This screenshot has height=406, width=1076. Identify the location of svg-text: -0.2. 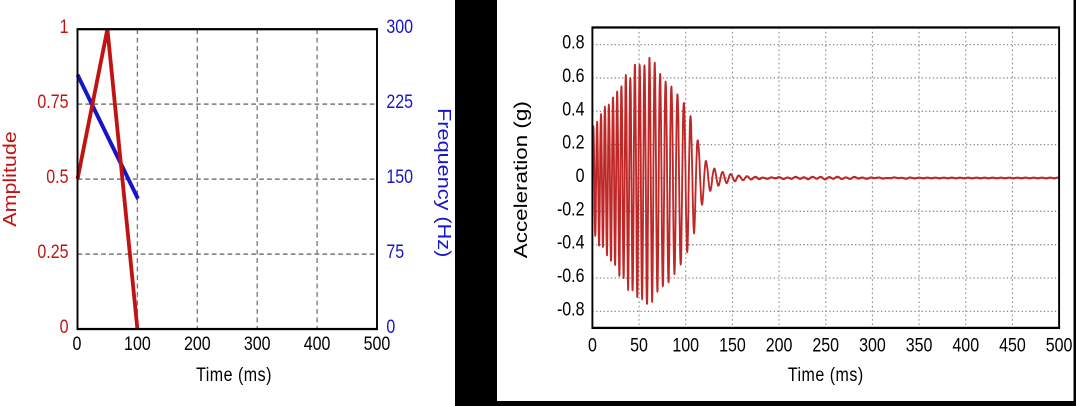
(571, 209).